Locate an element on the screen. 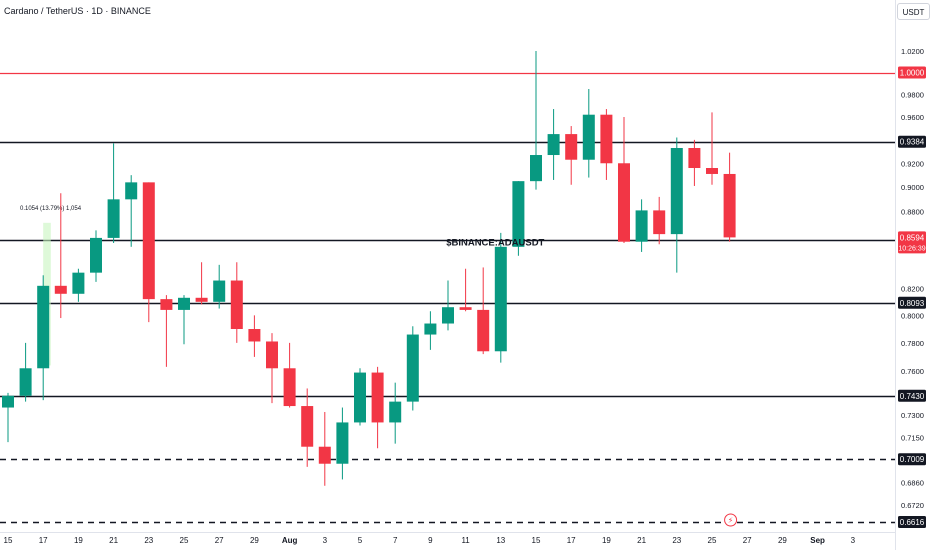 The image size is (932, 555). time-tick-label: 13 is located at coordinates (500, 540).